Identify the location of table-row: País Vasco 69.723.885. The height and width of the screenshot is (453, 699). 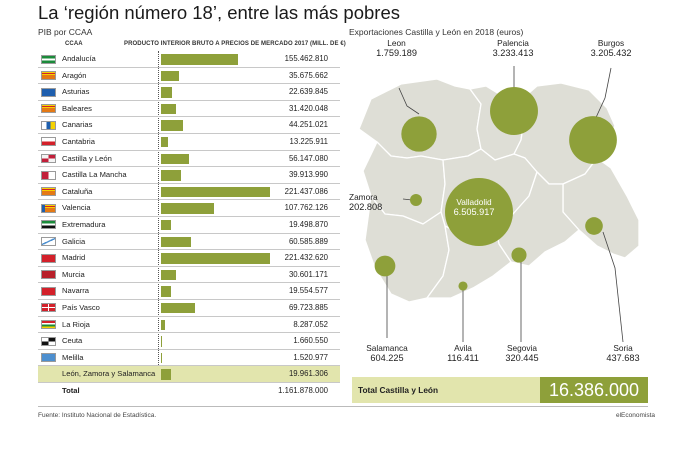
(189, 308).